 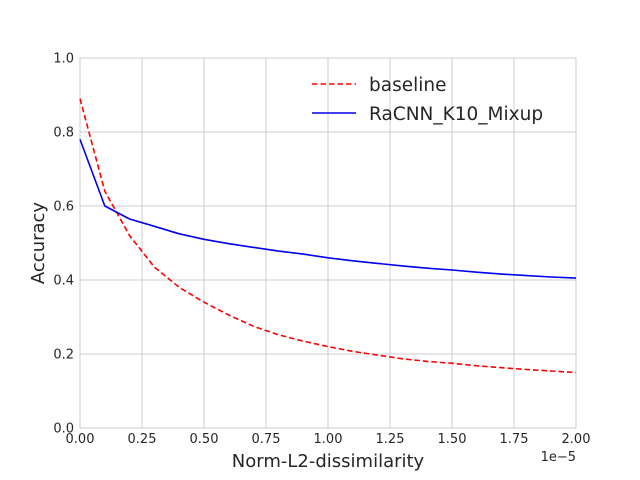 I want to click on x-tick-label: 1.00, so click(x=328, y=439).